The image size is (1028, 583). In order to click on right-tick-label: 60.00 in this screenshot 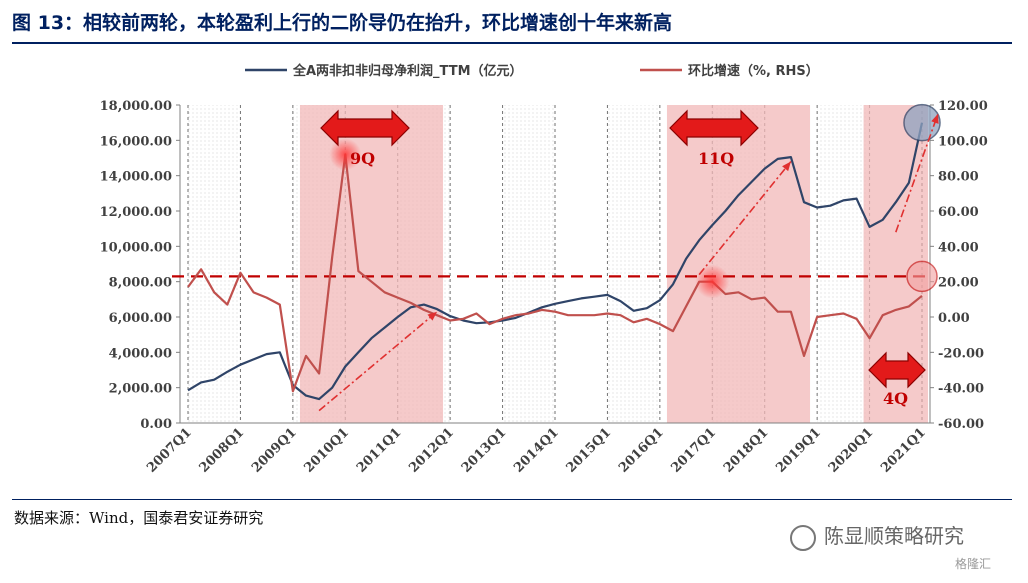, I will do `click(958, 212)`.